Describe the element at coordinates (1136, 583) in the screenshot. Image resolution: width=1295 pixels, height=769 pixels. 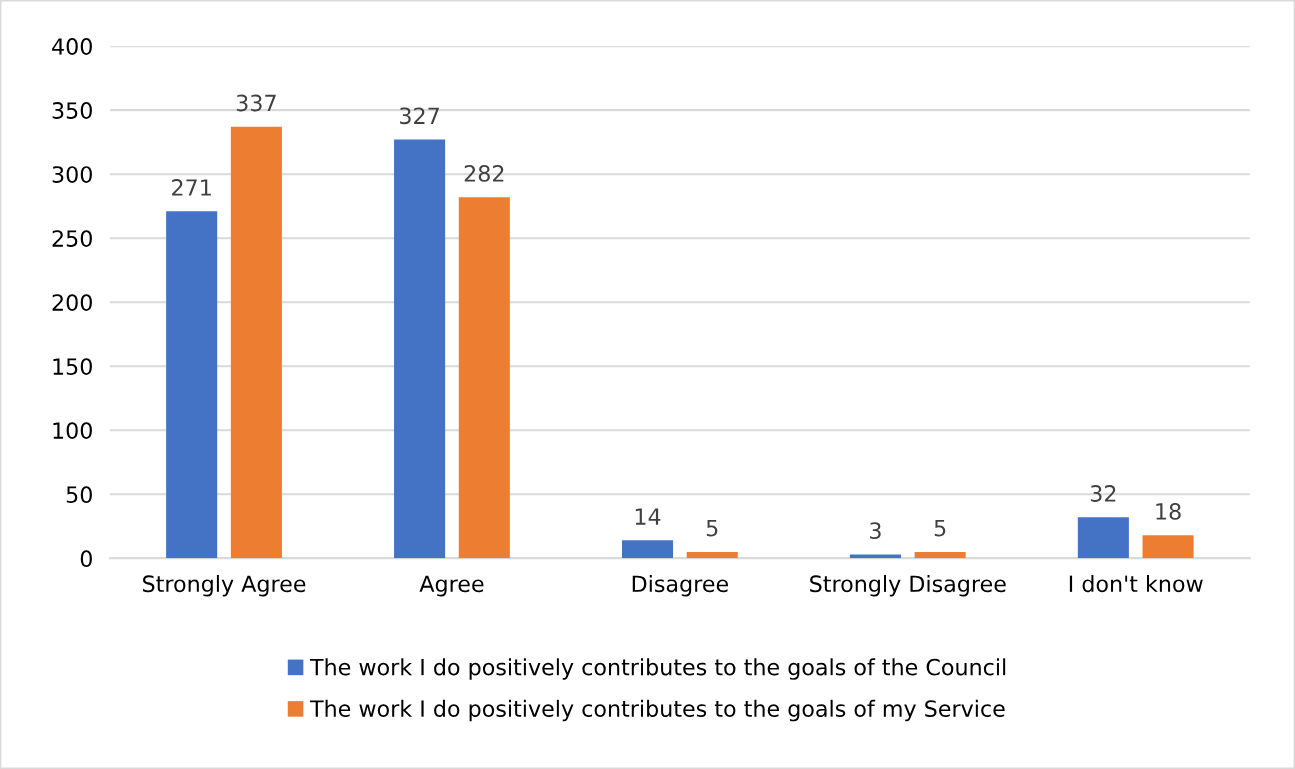
I see `x-tick-label: I don't know` at that location.